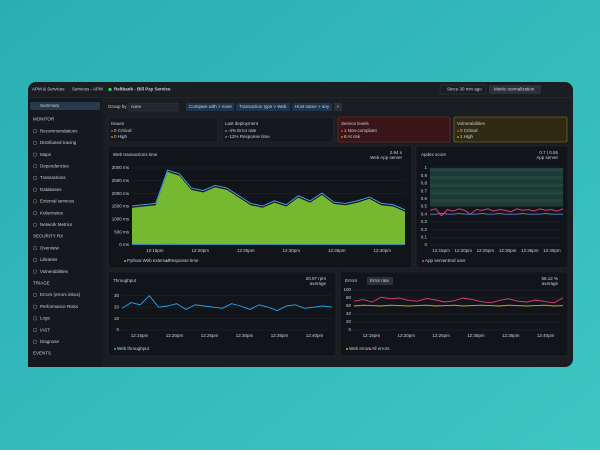 The image size is (600, 455). Describe the element at coordinates (184, 260) in the screenshot. I see `legend-label: Response time` at that location.